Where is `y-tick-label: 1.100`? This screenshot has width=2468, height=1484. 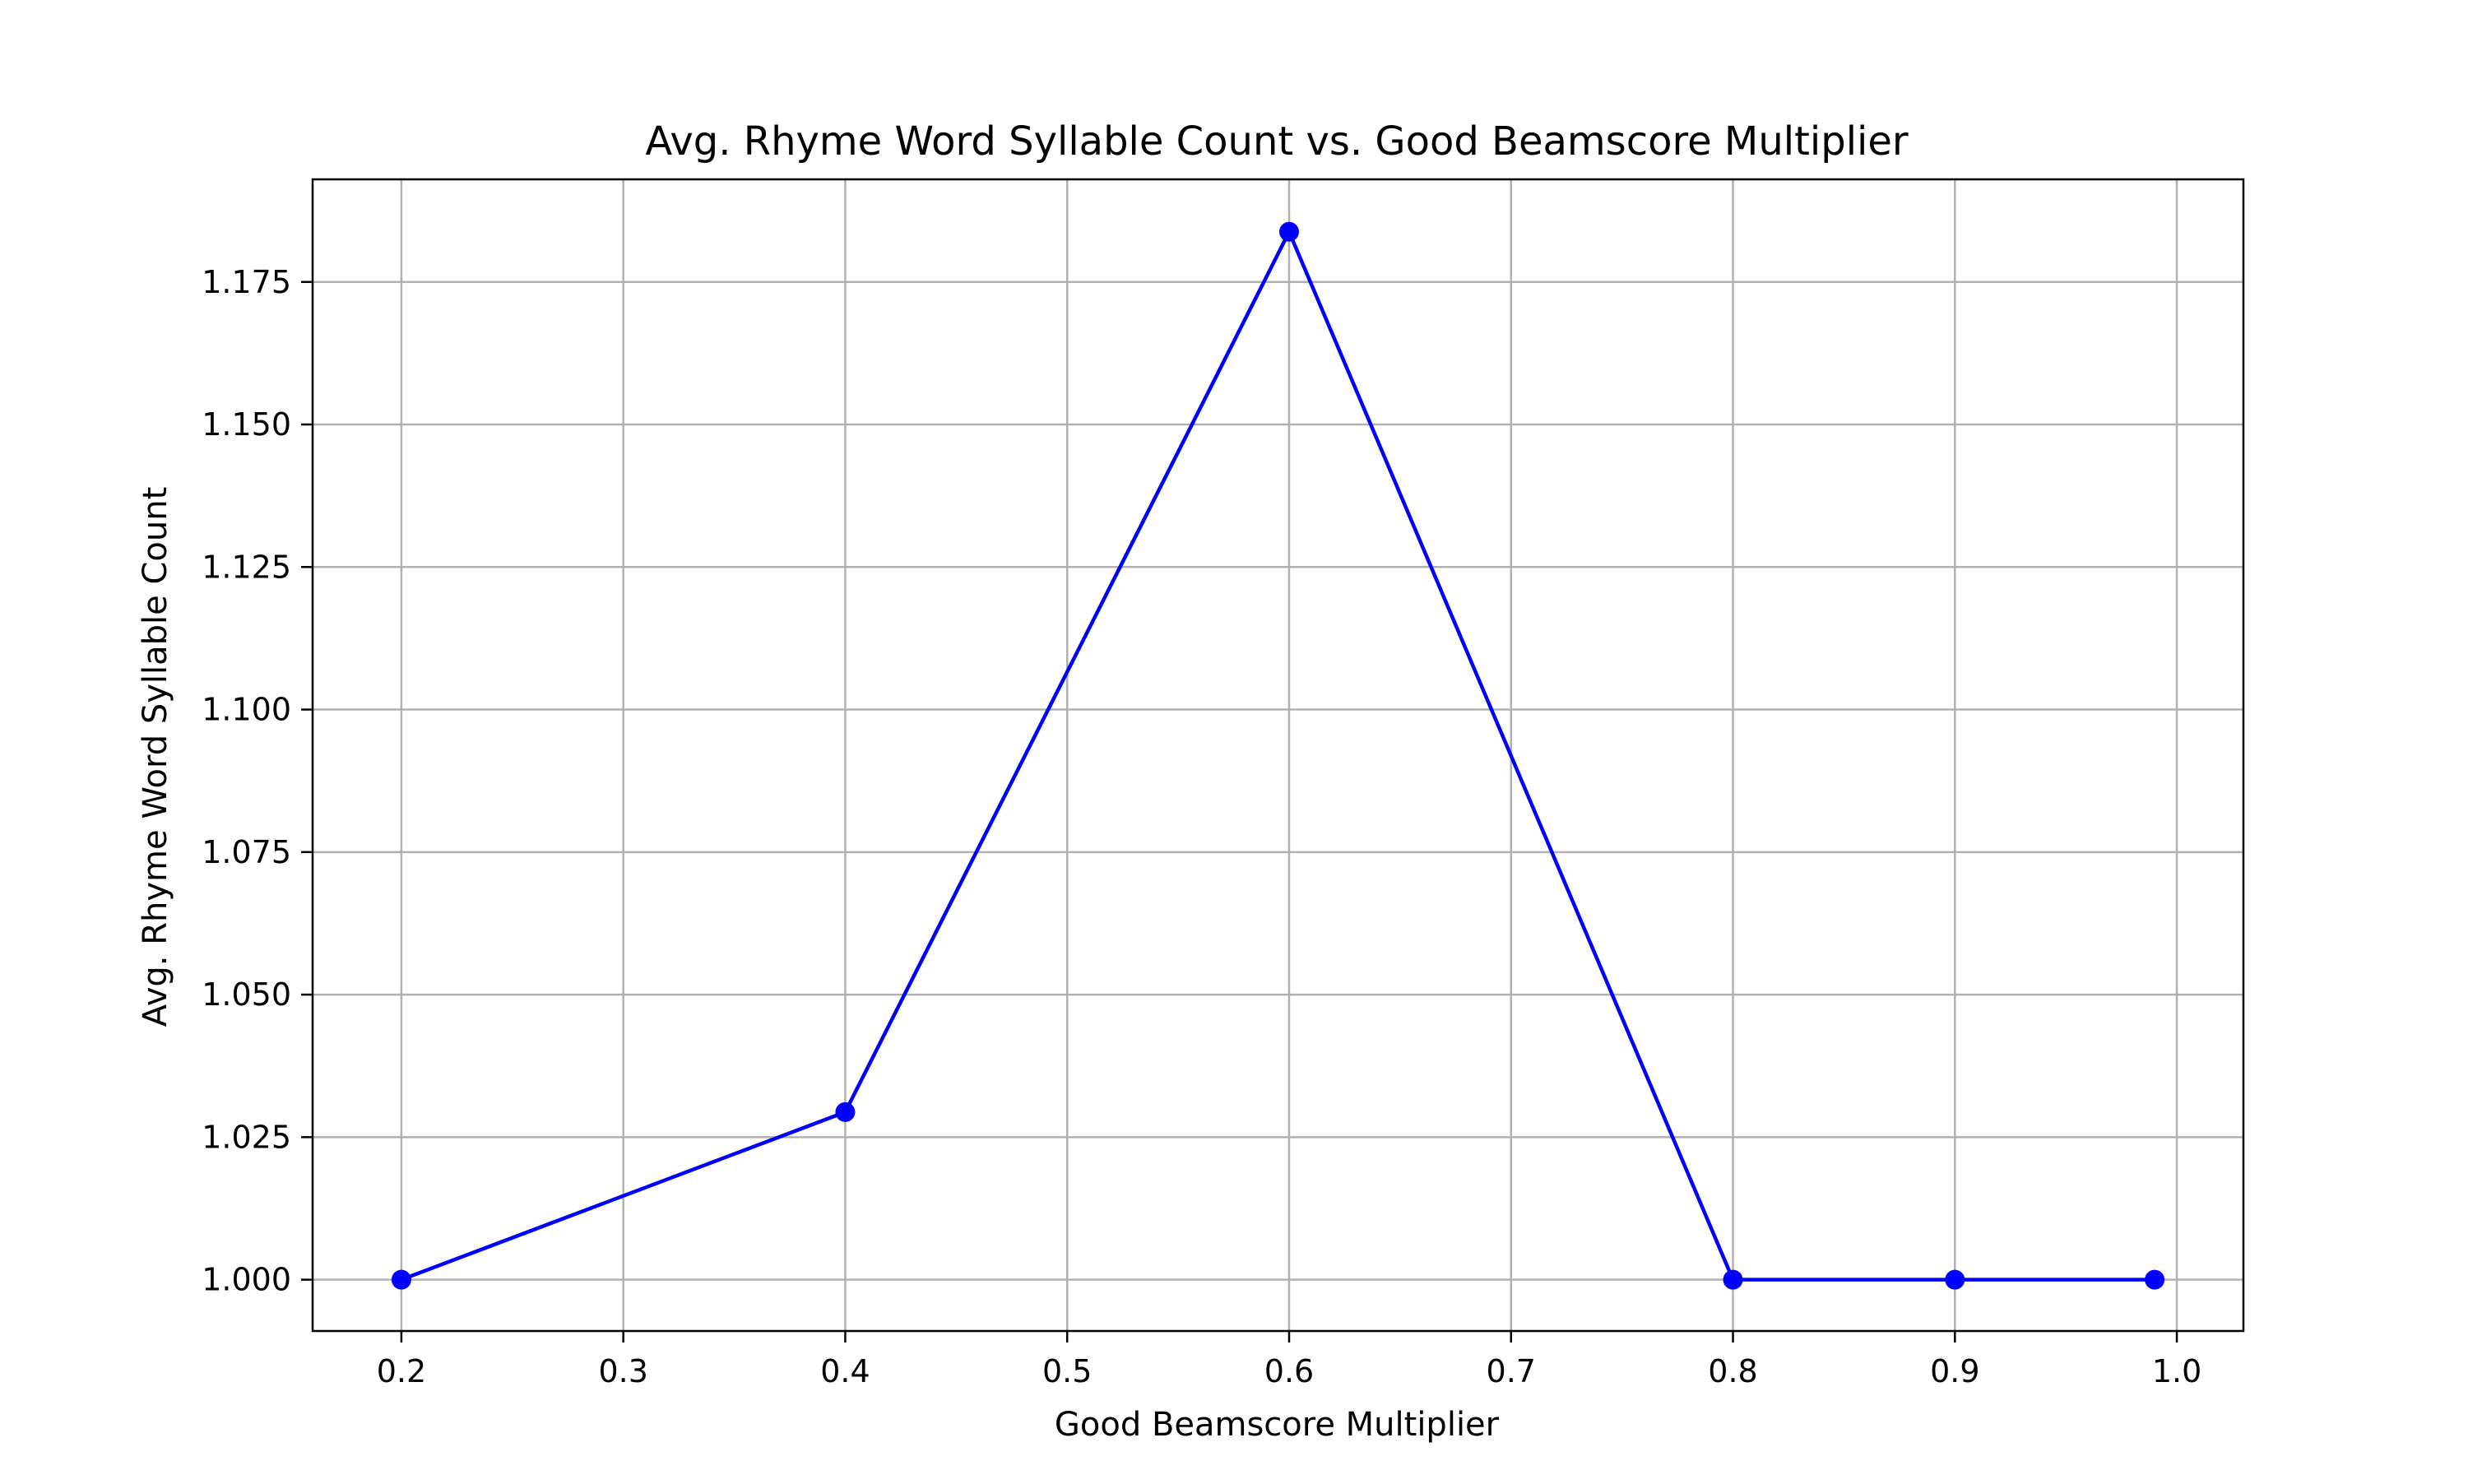
y-tick-label: 1.100 is located at coordinates (246, 710).